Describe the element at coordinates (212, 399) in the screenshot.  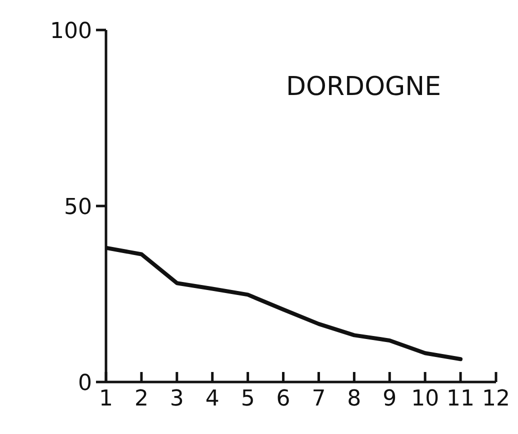
I see `x-tick-label: 4` at that location.